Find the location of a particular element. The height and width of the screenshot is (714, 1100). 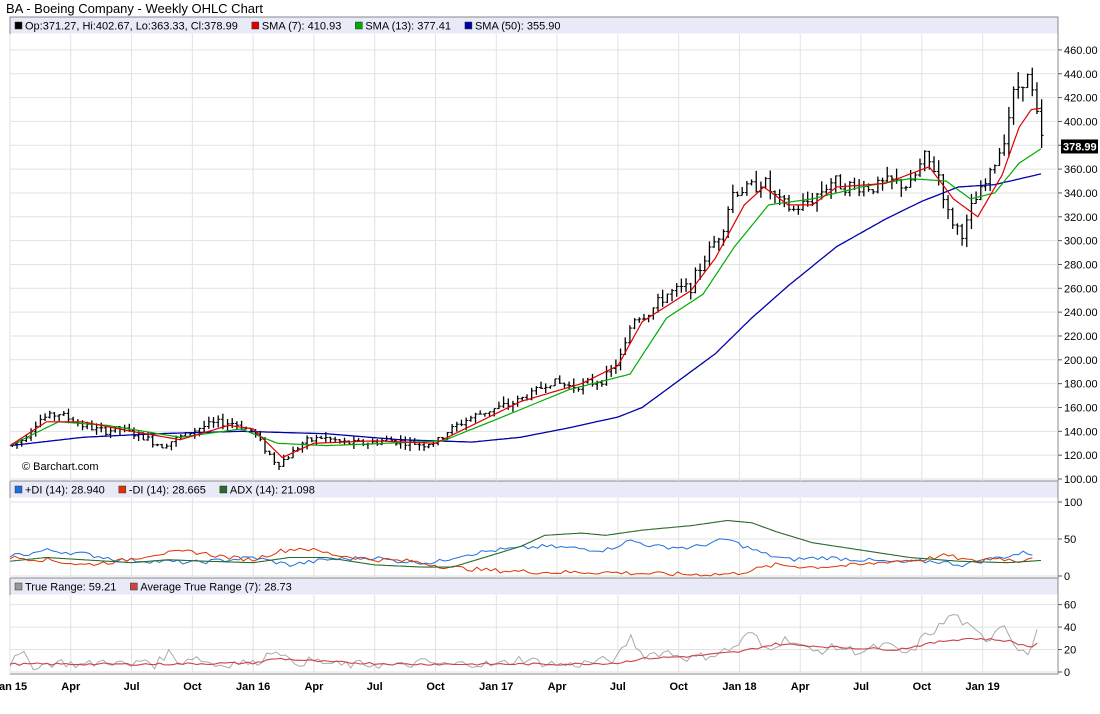

y-tick-label-0-17: 120.00 is located at coordinates (1081, 456).